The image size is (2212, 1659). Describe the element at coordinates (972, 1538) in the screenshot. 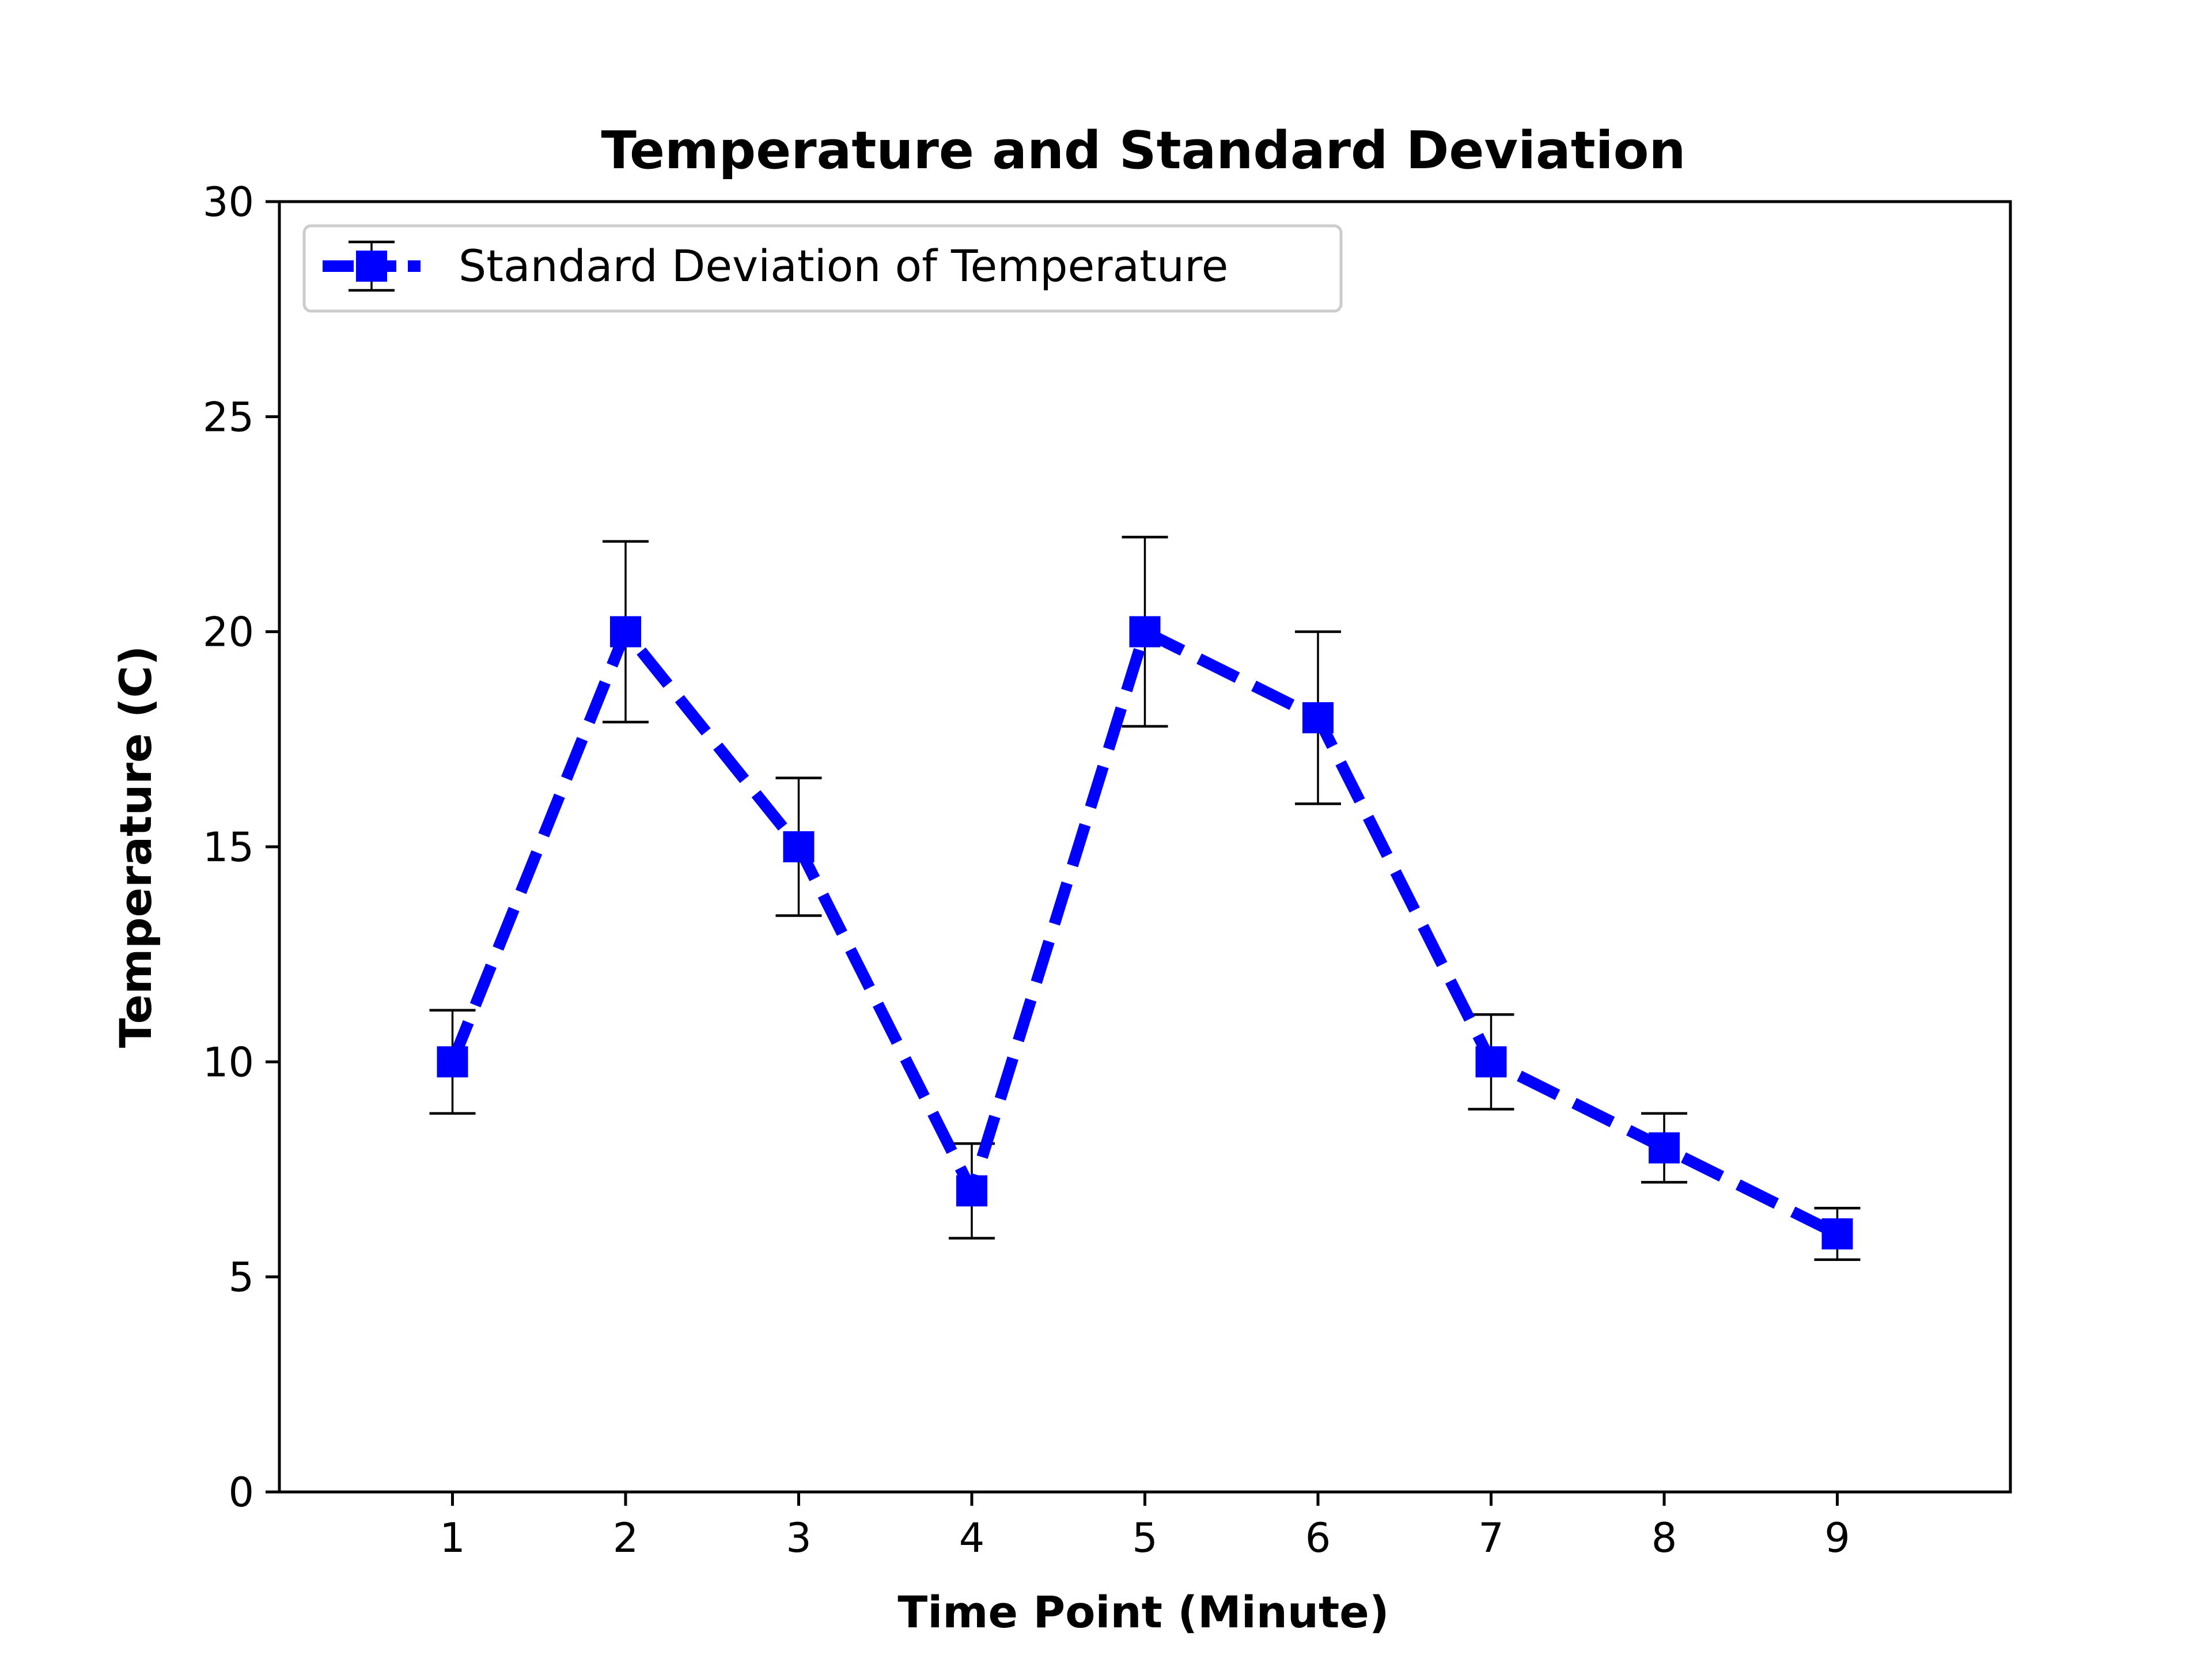

I see `x-tick-label: 4` at that location.